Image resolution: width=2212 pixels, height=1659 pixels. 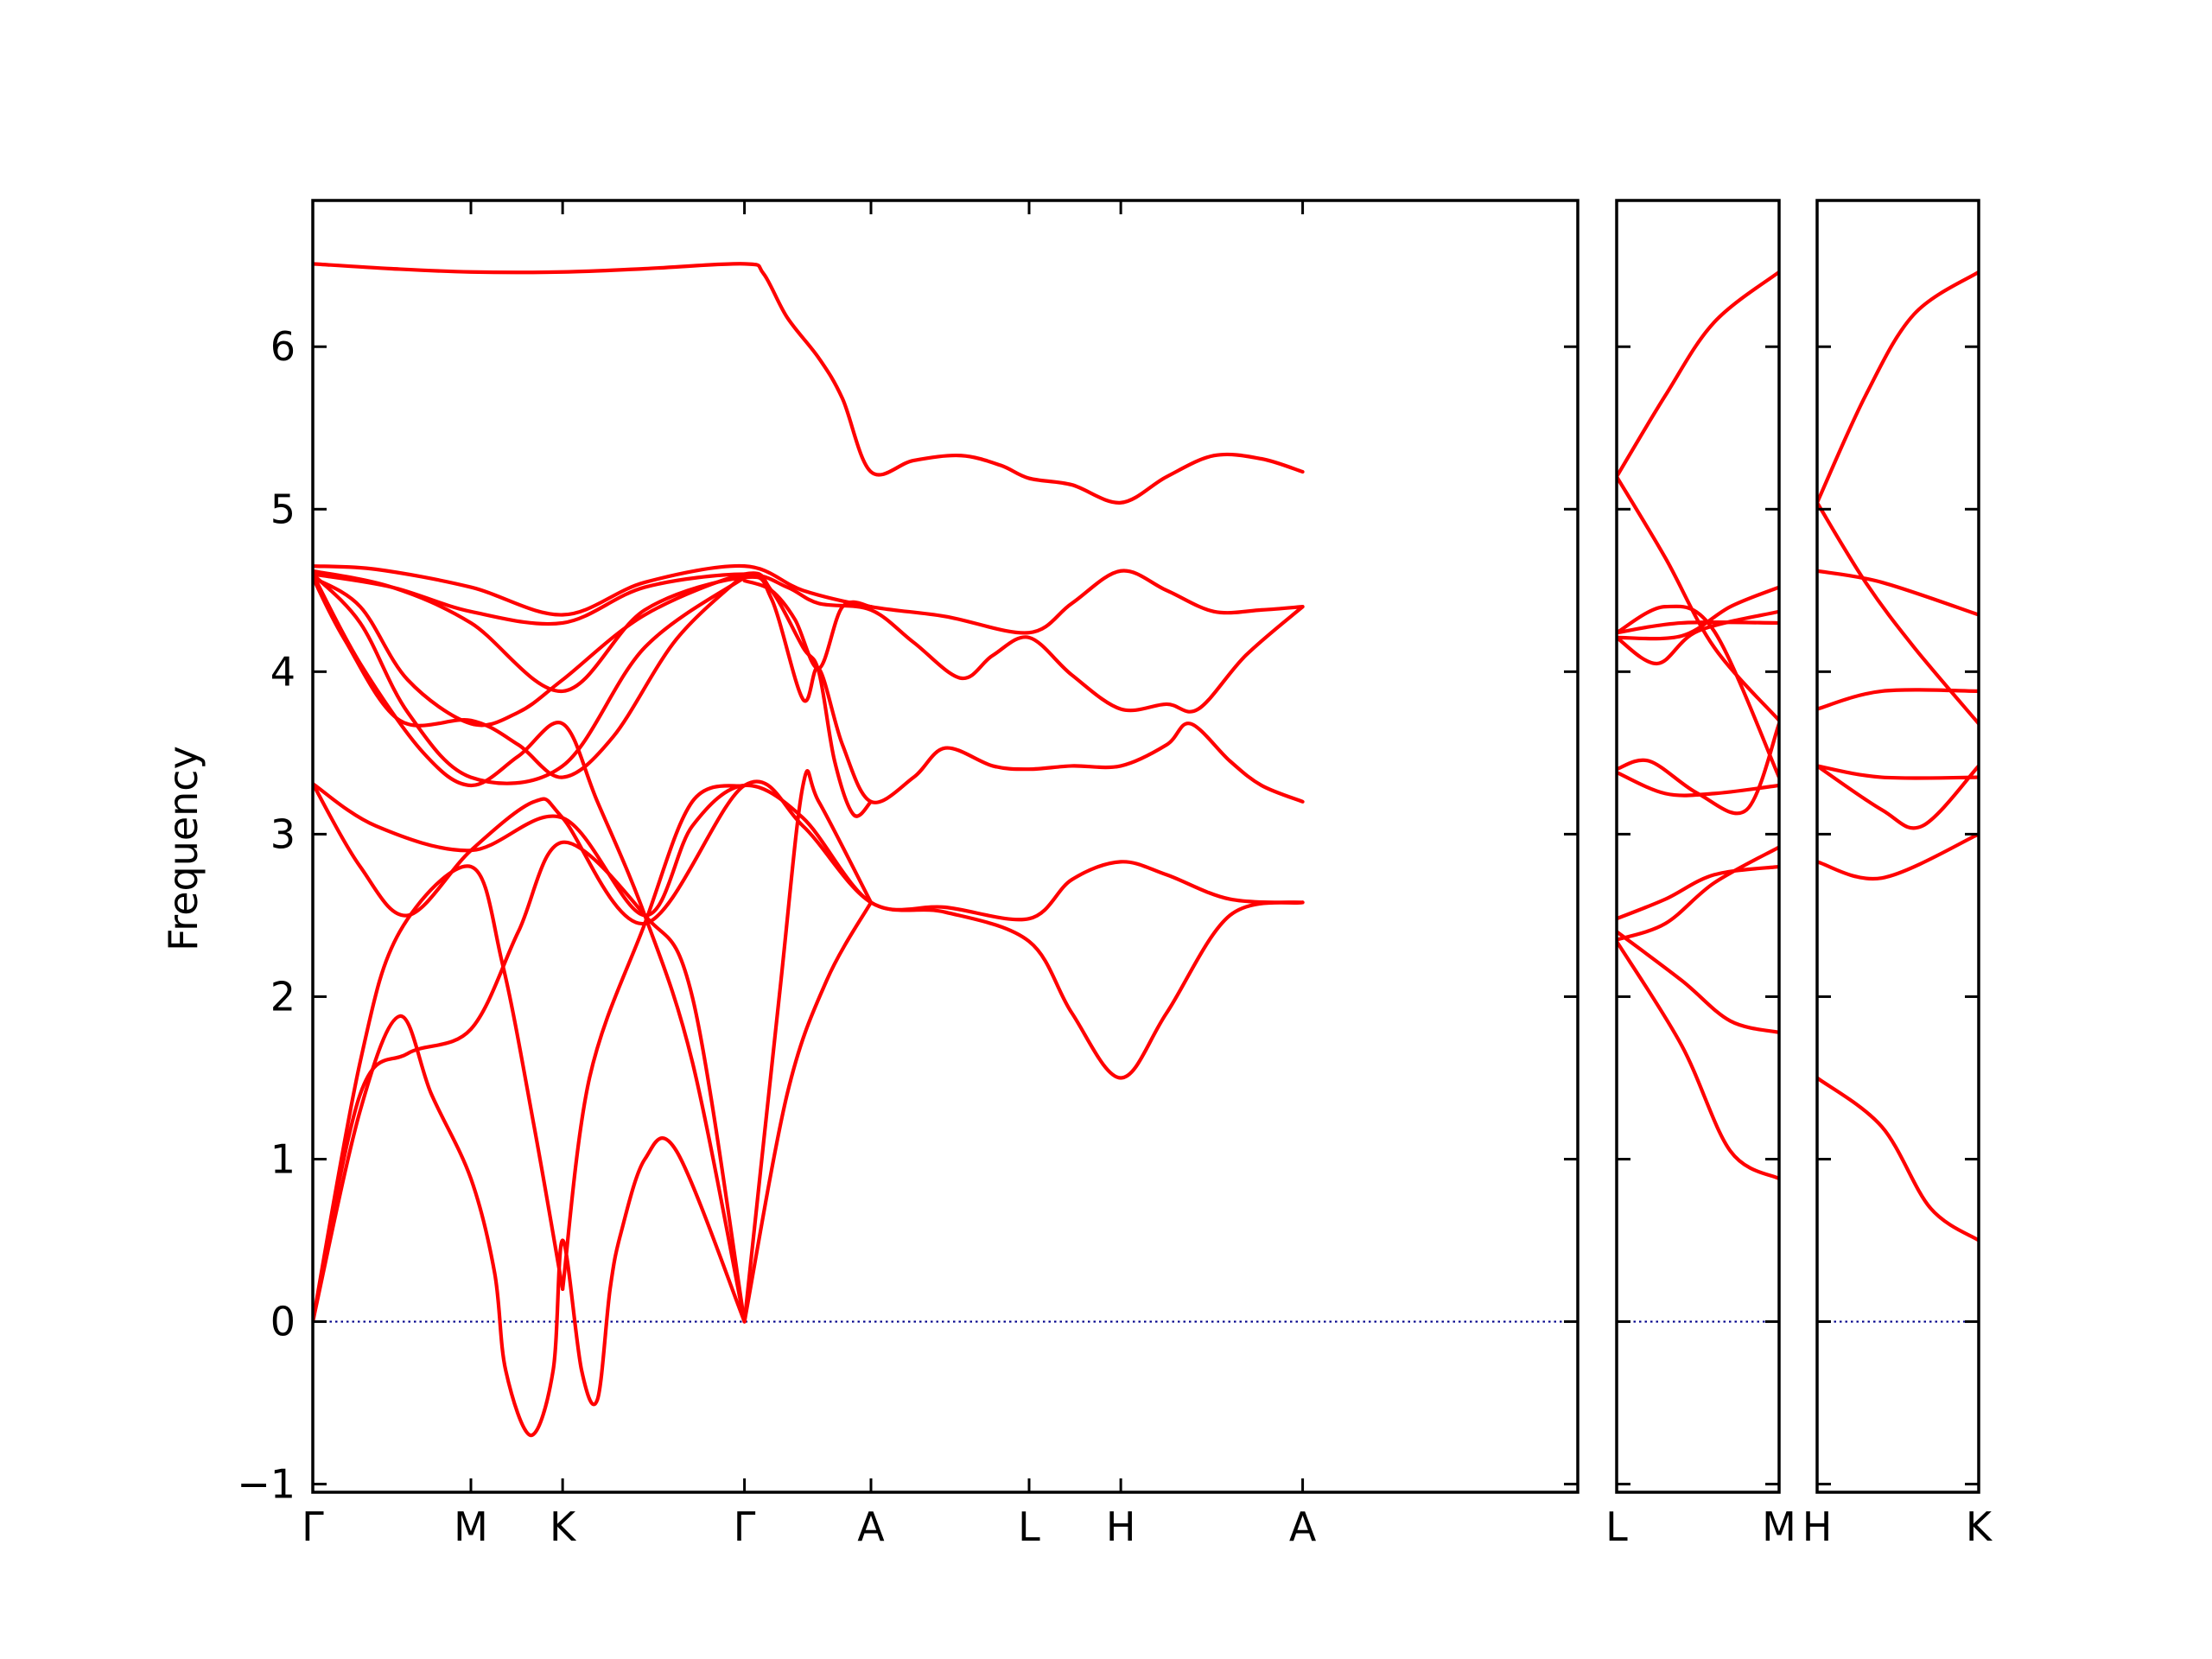 What do you see at coordinates (283, 1158) in the screenshot?
I see `y-tick-label: 1` at bounding box center [283, 1158].